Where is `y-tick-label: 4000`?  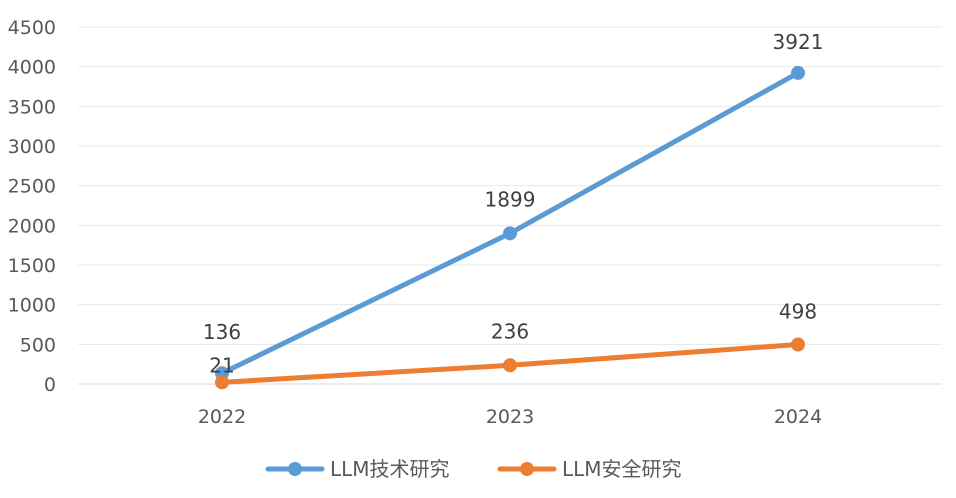
y-tick-label: 4000 is located at coordinates (32, 68).